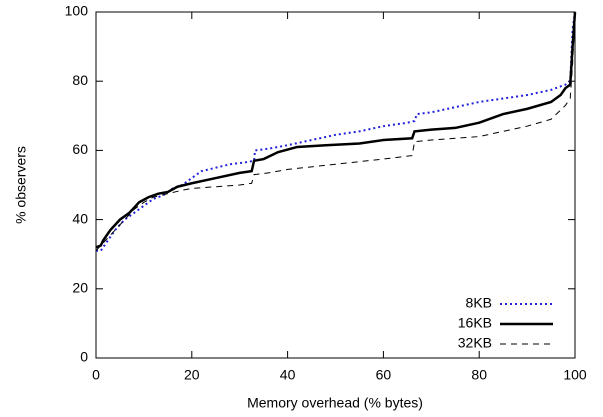 This screenshot has width=603, height=417. Describe the element at coordinates (575, 375) in the screenshot. I see `x-tick-label: 100` at that location.